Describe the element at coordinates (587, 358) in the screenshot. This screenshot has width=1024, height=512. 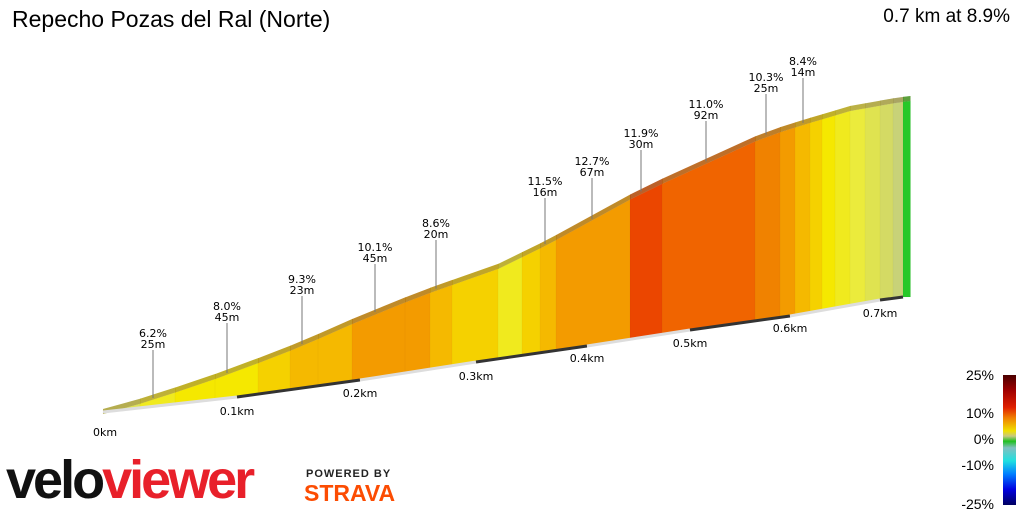
I see `x-tick-label: 0.4km` at that location.